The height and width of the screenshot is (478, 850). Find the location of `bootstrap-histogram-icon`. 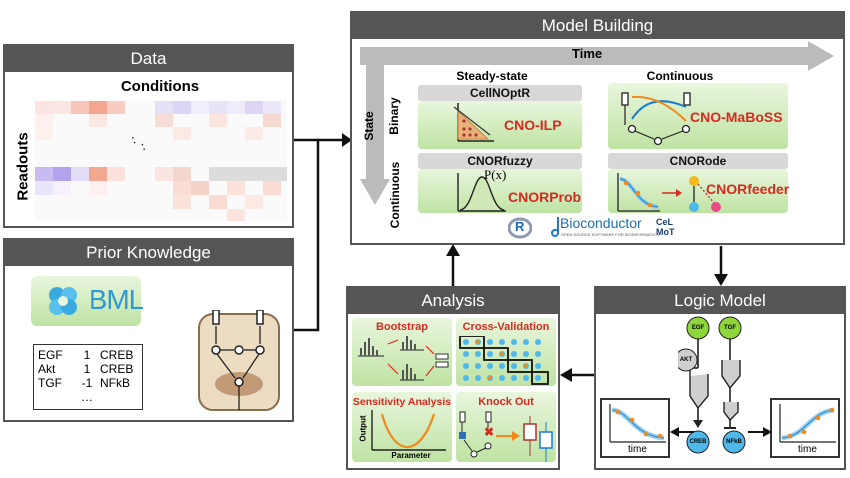

bootstrap-histogram-icon is located at coordinates (403, 358).